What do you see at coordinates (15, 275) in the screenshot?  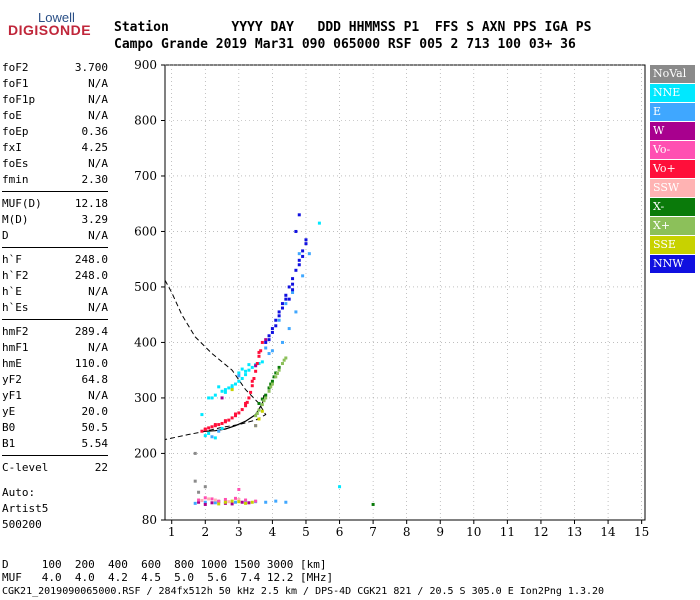 I see `param-label: h`F2` at bounding box center [15, 275].